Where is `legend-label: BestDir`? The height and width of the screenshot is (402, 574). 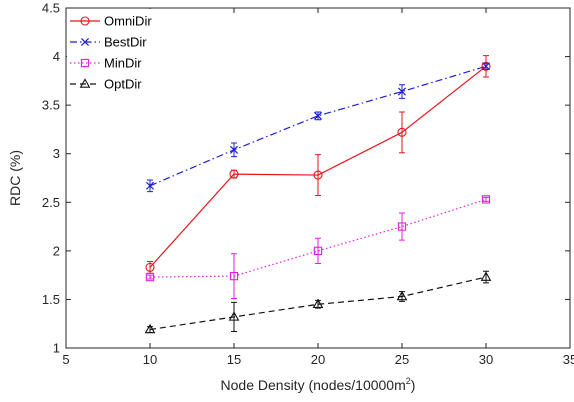 legend-label: BestDir is located at coordinates (125, 42).